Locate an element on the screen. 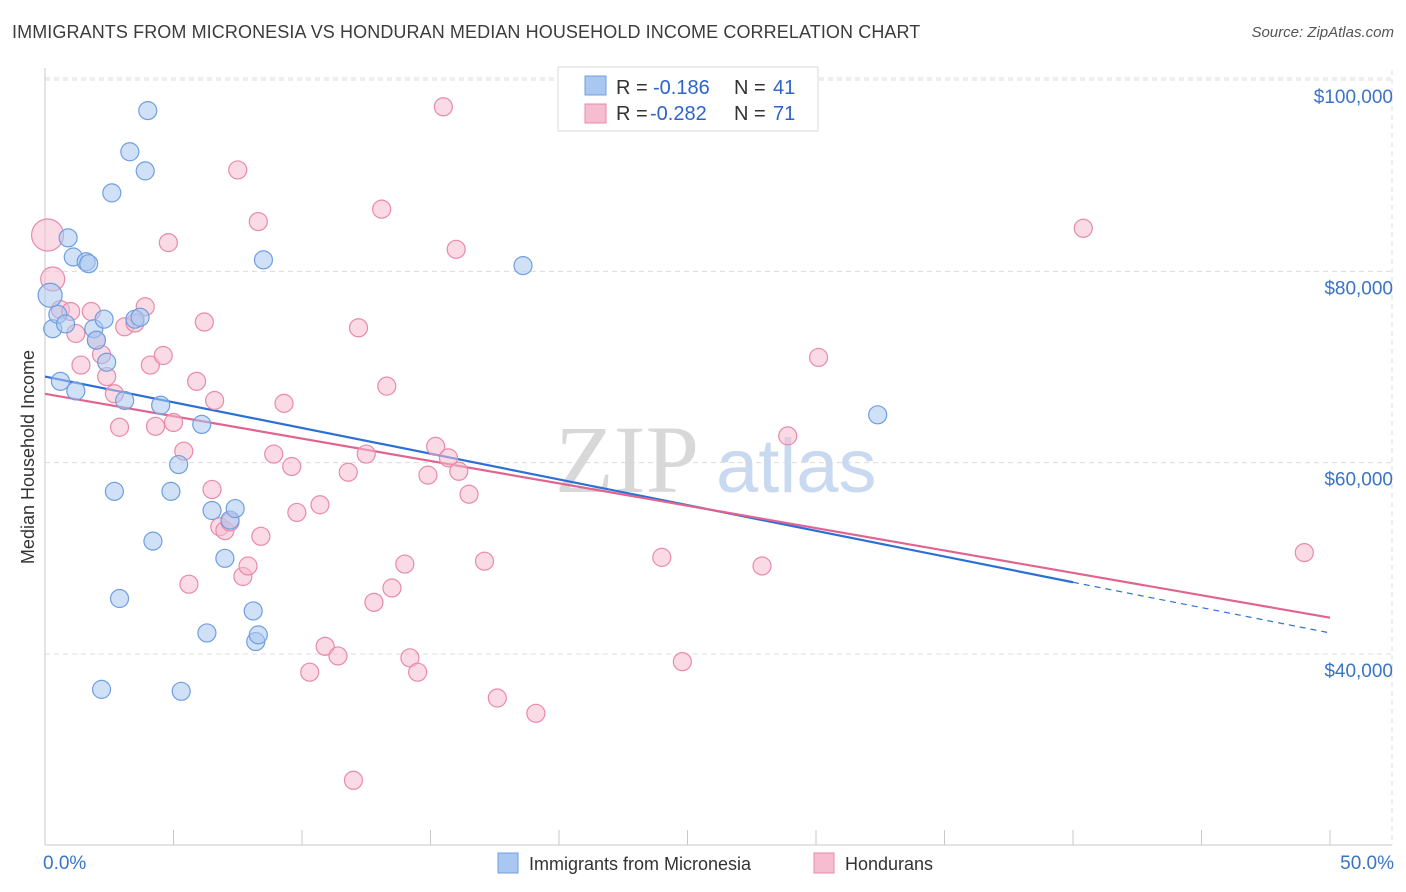 This screenshot has height=892, width=1406. trend-line-extension-blue is located at coordinates (1201, 607).